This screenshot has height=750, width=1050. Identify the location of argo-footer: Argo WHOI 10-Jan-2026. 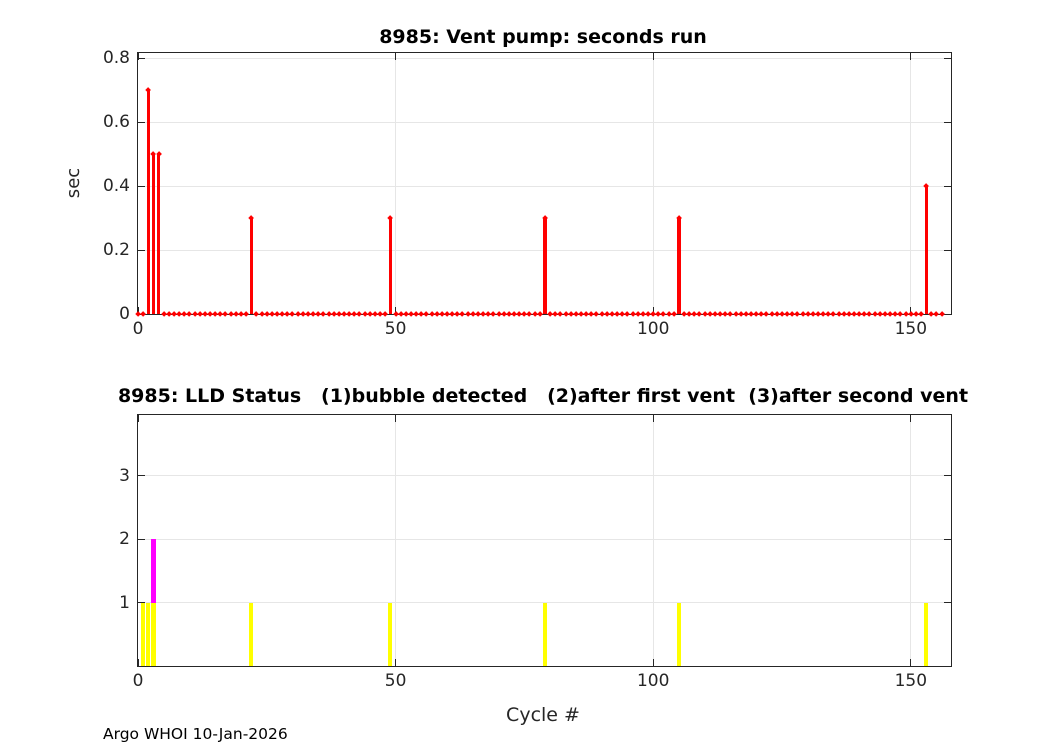
(195, 734).